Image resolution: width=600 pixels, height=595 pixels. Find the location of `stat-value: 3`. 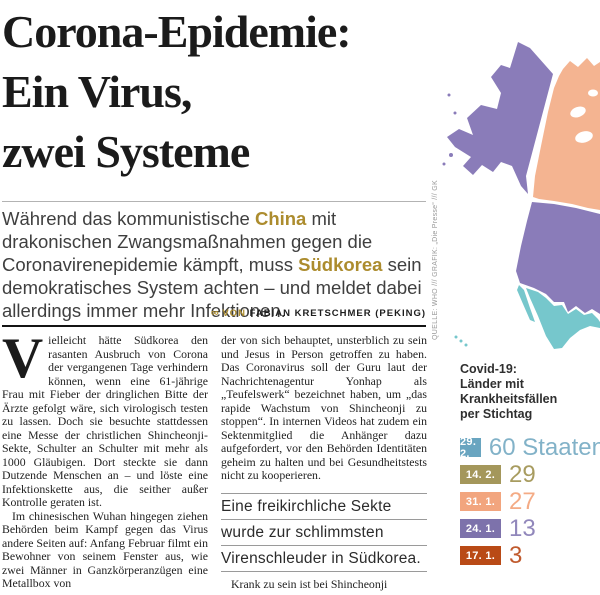

stat-value: 3 is located at coordinates (516, 555).